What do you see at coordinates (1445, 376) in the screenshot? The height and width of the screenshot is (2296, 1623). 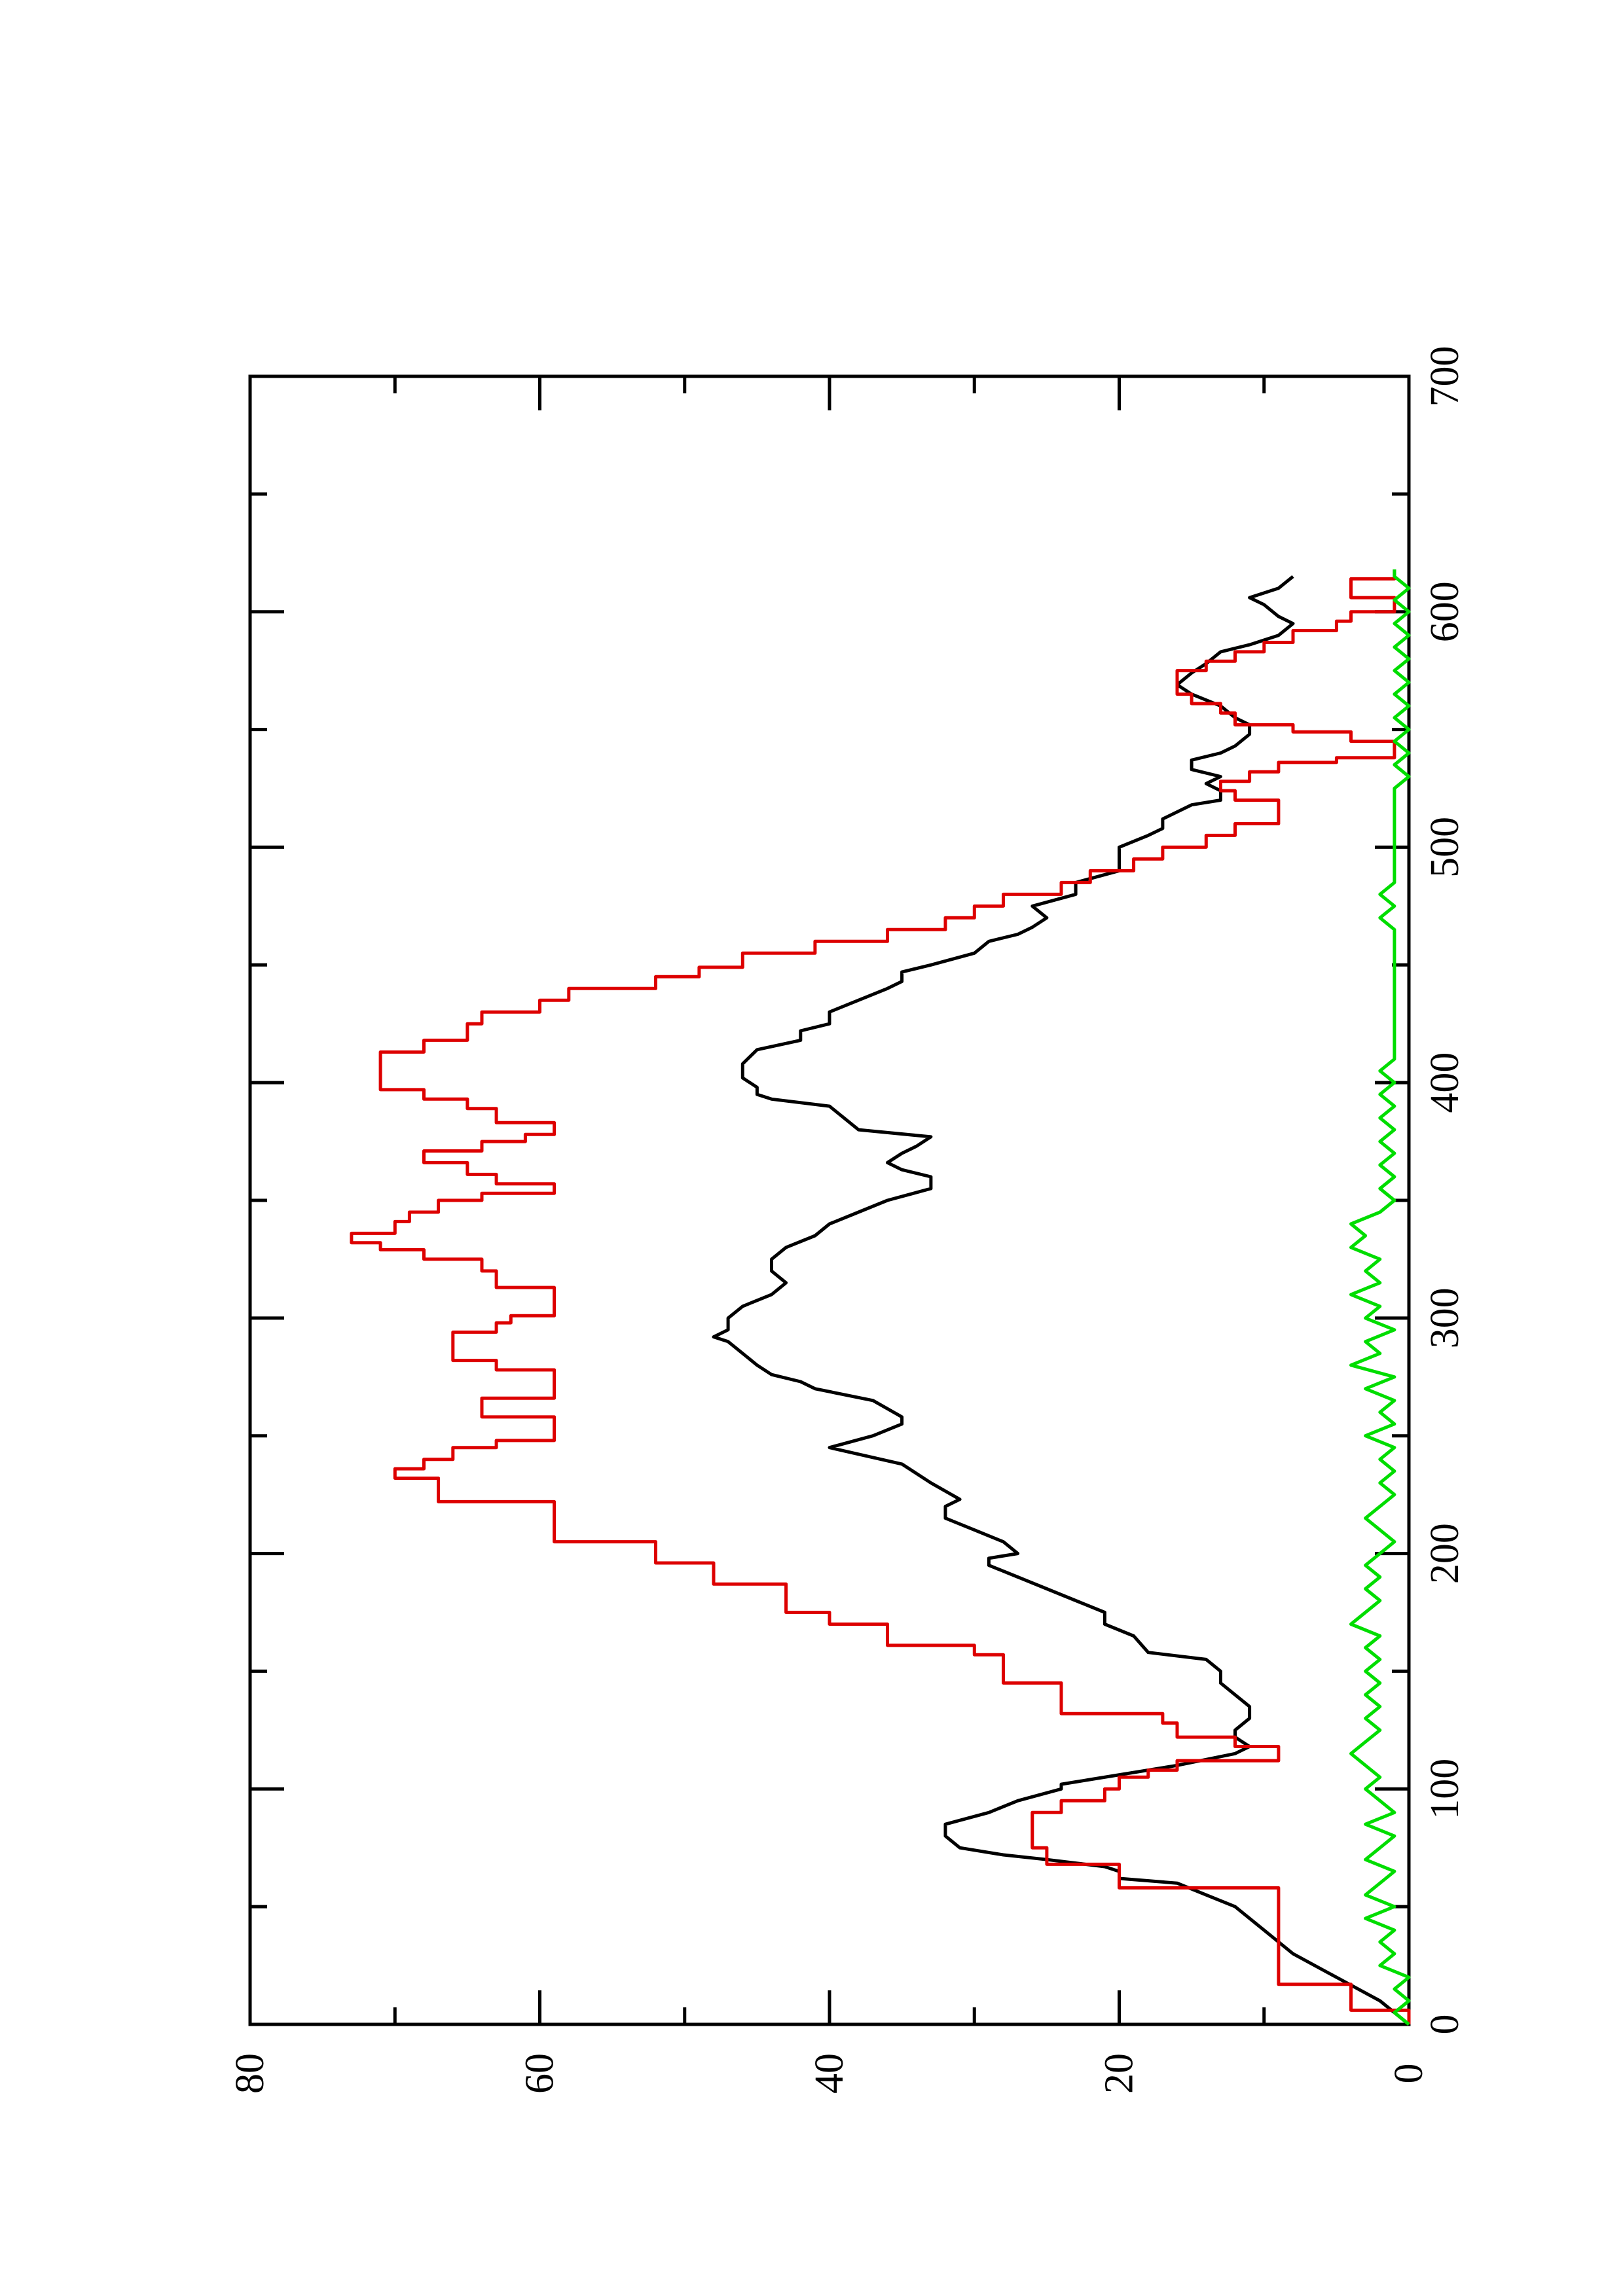 I see `x-tick-label: 700` at bounding box center [1445, 376].